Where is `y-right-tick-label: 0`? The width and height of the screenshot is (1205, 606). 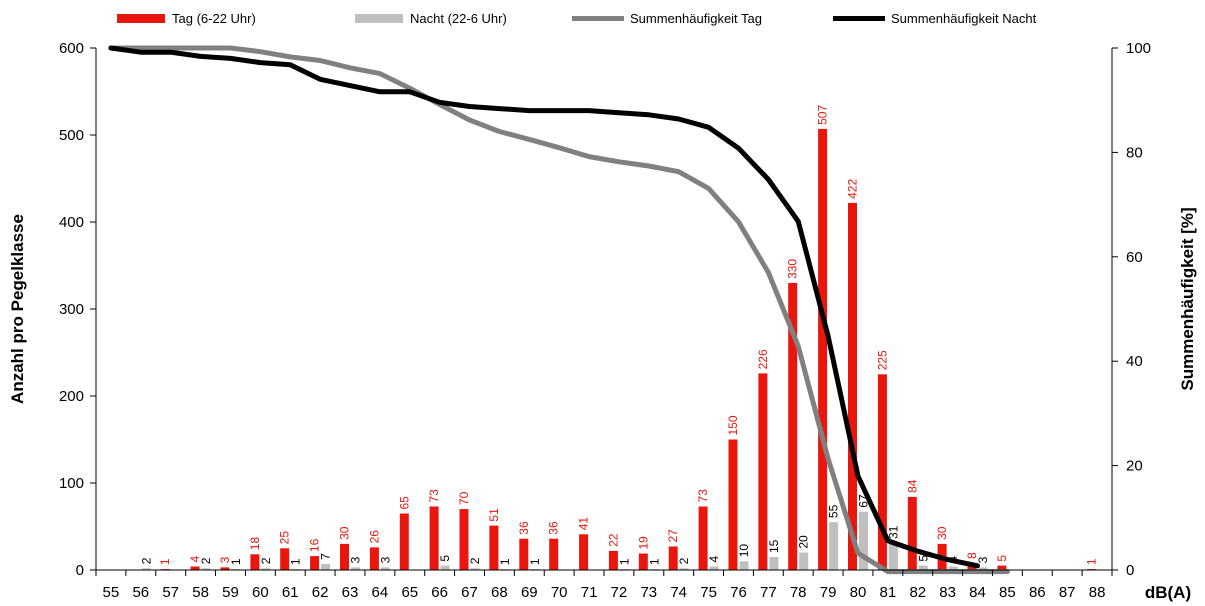 y-right-tick-label: 0 is located at coordinates (1130, 570).